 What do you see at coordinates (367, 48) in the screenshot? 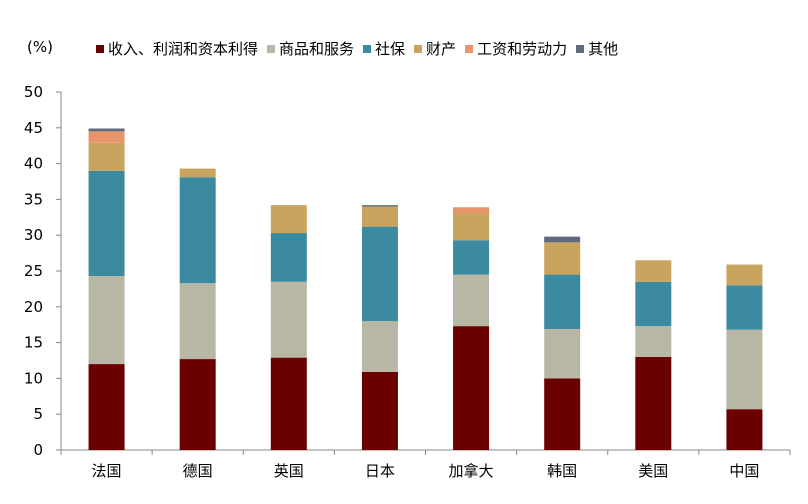
I see `legend-swatch-social-security` at bounding box center [367, 48].